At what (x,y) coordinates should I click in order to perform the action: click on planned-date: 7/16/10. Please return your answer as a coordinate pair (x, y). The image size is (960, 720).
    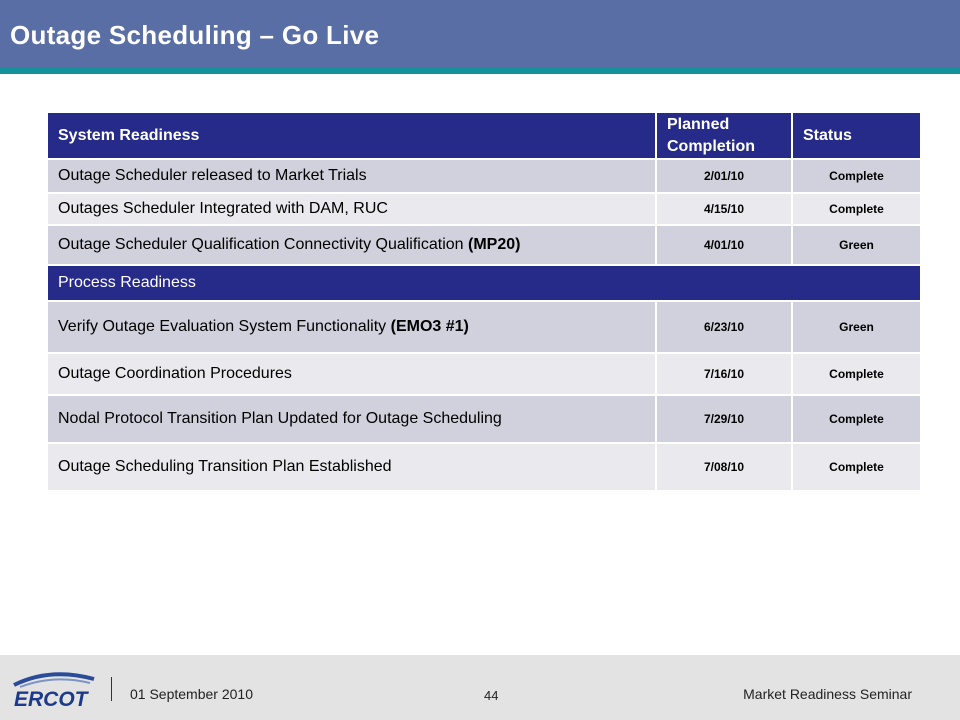
    Looking at the image, I should click on (724, 374).